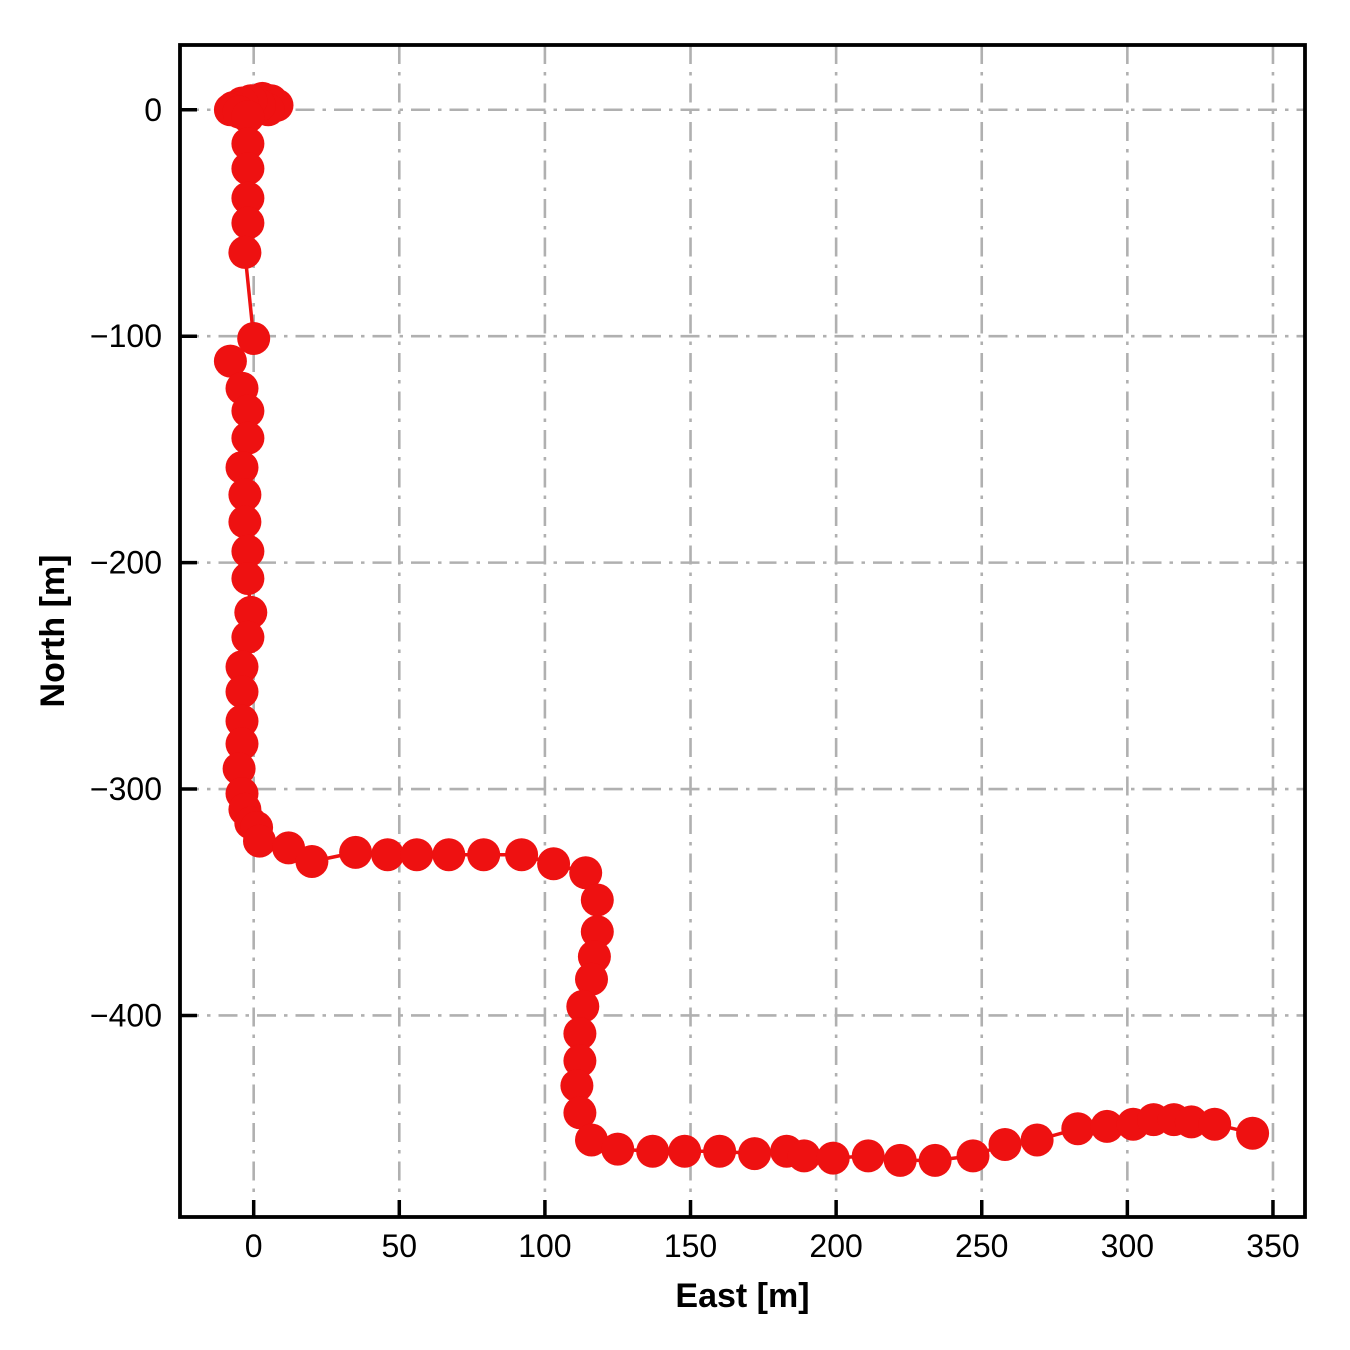  Describe the element at coordinates (835, 1246) in the screenshot. I see `x-tick-label: 200` at that location.